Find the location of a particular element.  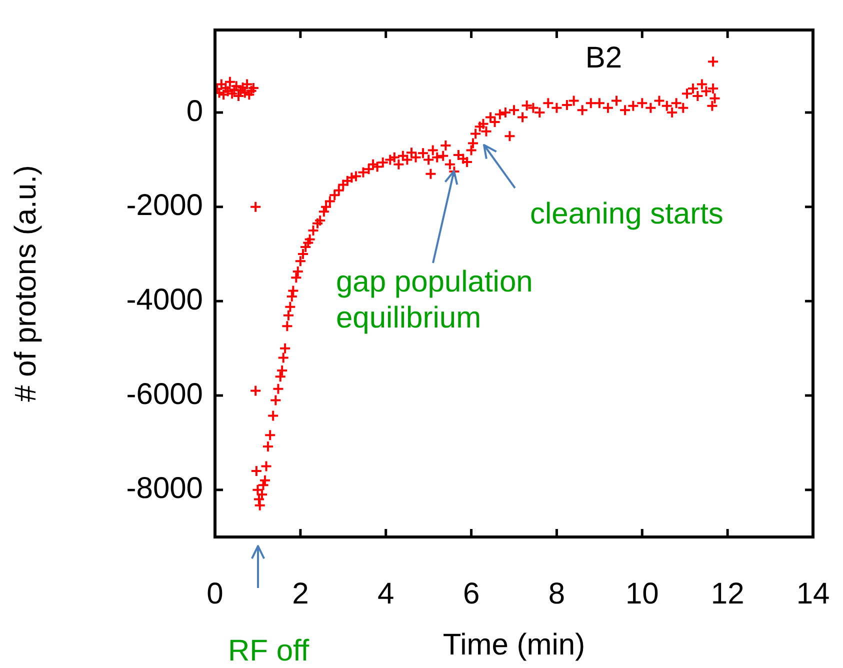

y-tick-label: 0 is located at coordinates (194, 111).